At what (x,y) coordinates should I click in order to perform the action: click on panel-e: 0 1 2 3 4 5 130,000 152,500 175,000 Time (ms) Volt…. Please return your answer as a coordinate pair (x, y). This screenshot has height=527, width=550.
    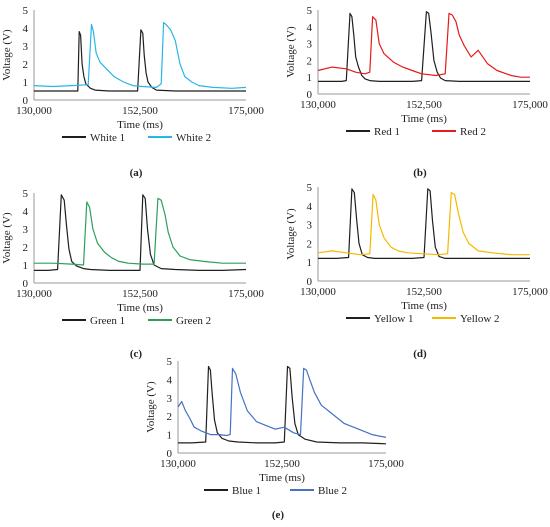
    Looking at the image, I should click on (274, 438).